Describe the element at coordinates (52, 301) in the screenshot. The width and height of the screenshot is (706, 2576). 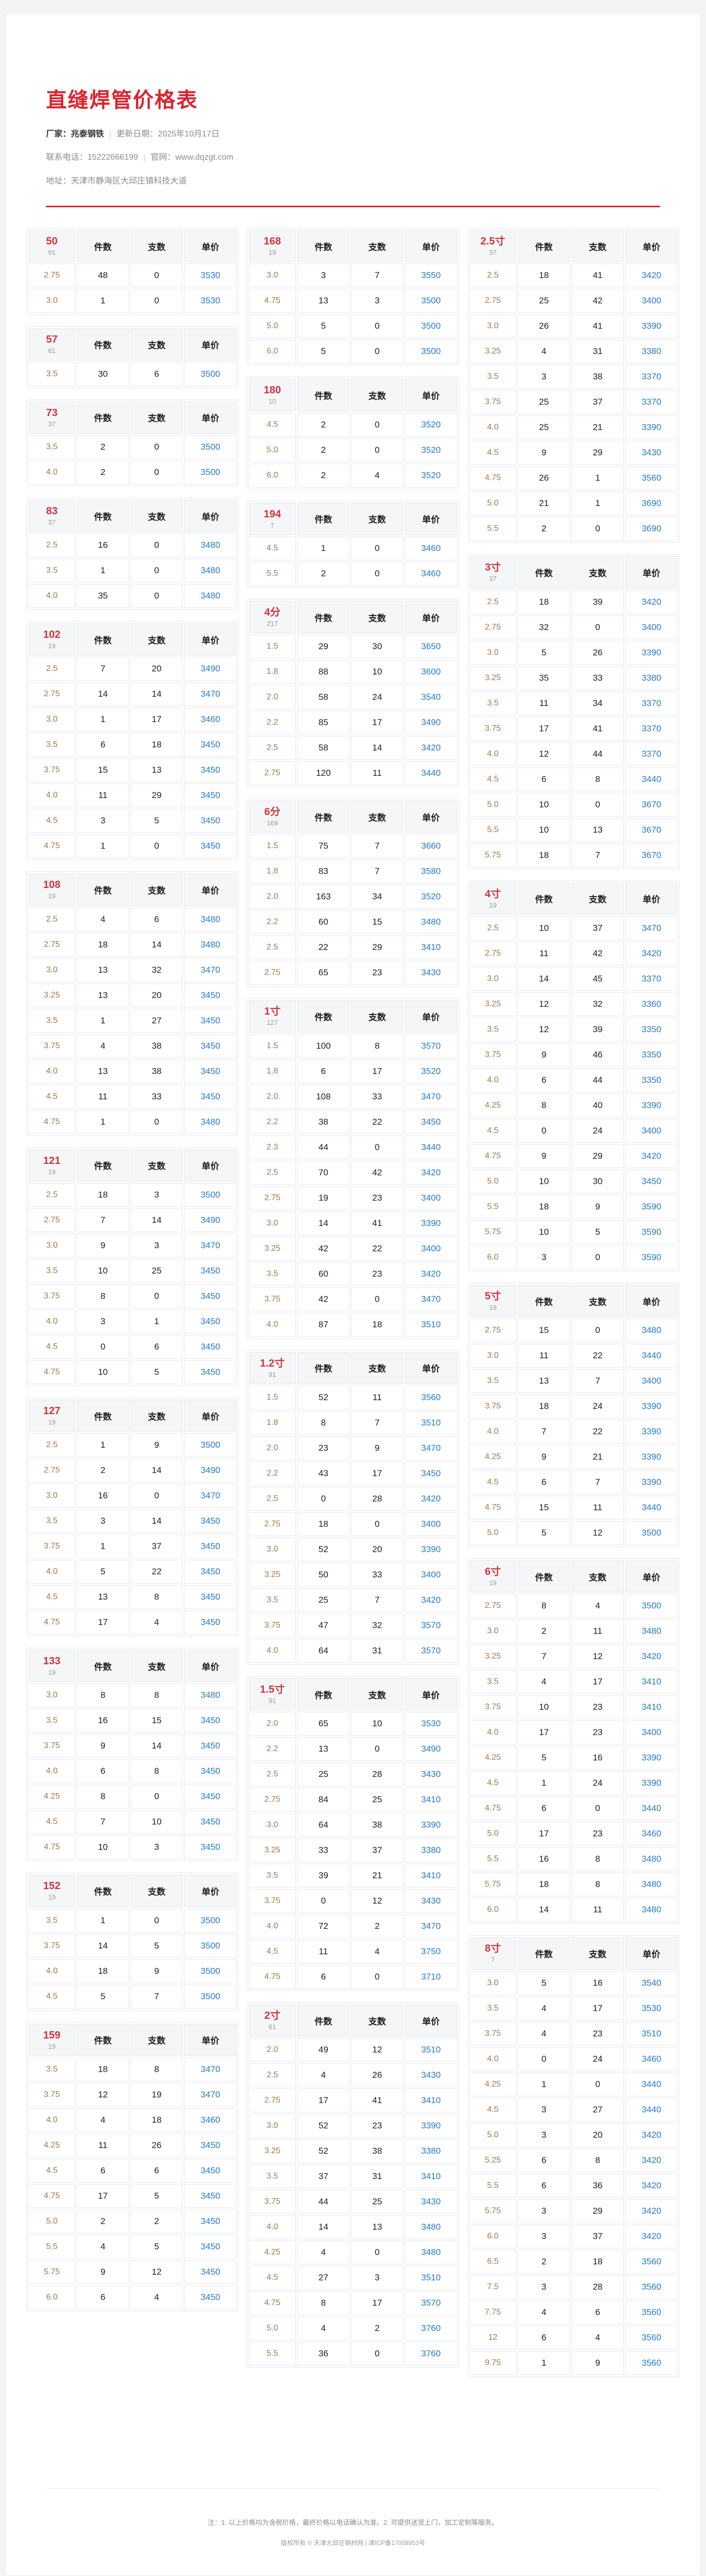
I see `thickness-cell: 3.0` at that location.